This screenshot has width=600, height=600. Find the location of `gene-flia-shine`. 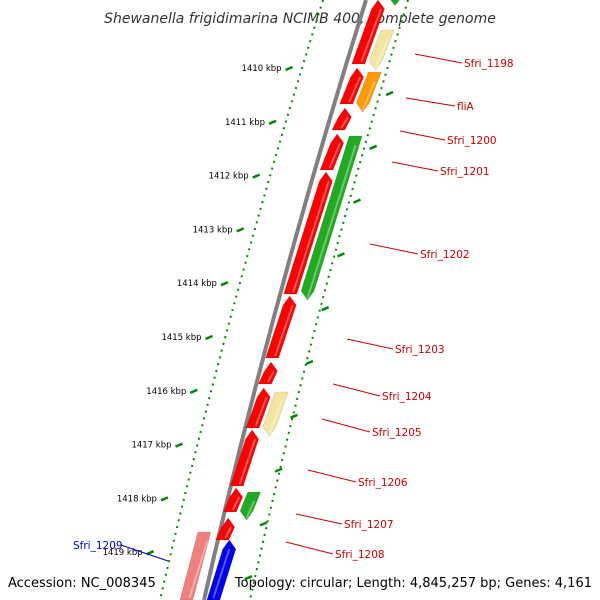

gene-flia-shine is located at coordinates (368, 95).